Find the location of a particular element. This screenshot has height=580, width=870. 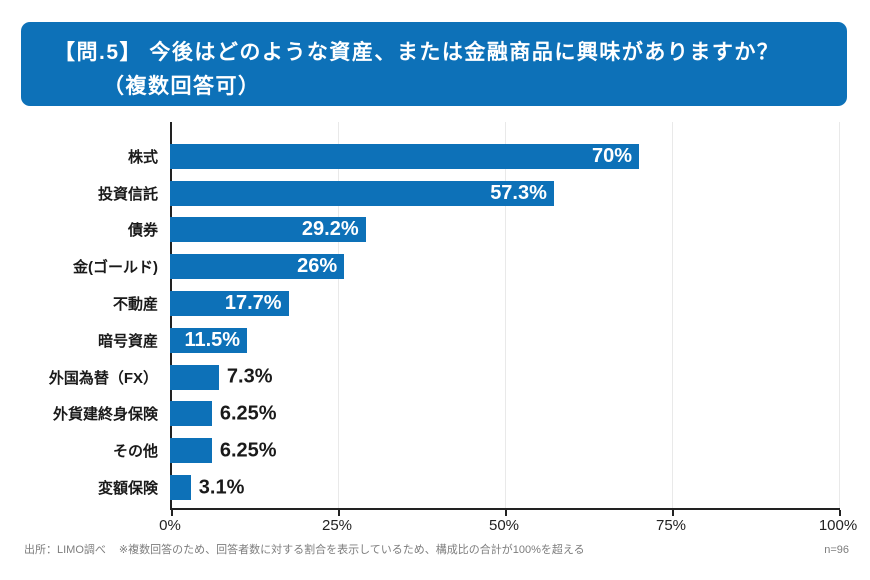

bar: 57.3% is located at coordinates (362, 193).